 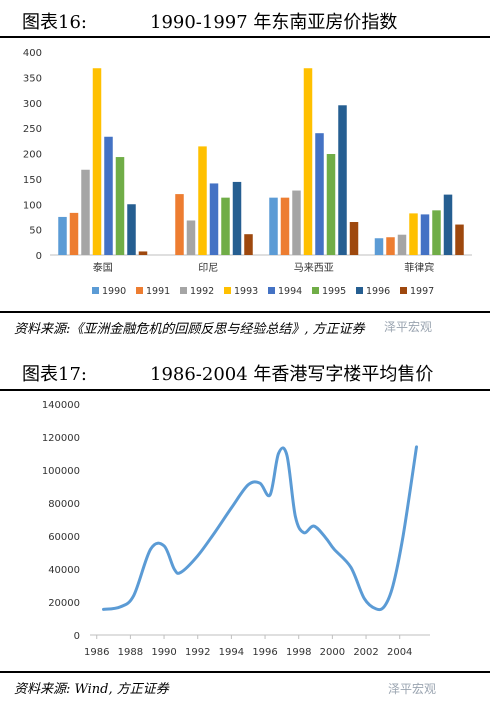 What do you see at coordinates (163, 652) in the screenshot?
I see `x-tick-label: 1990` at bounding box center [163, 652].